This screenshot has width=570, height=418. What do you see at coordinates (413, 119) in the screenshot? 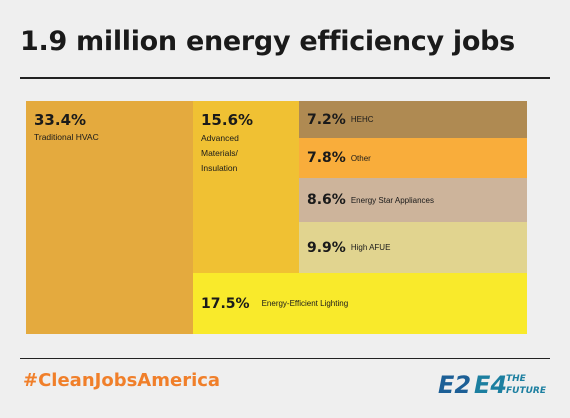
I see `tile-hehc: 7.2% HEHC` at bounding box center [413, 119].